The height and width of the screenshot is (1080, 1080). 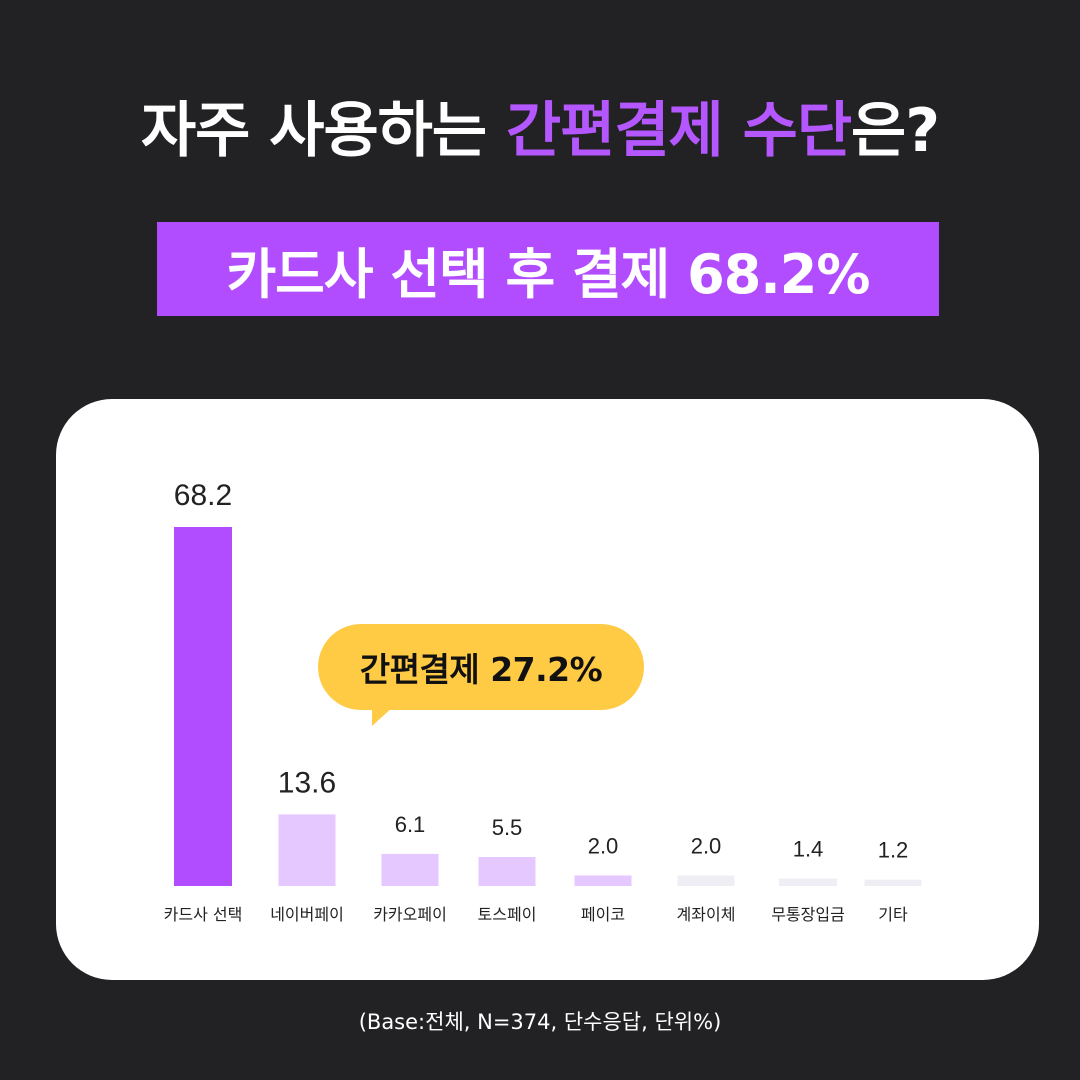 What do you see at coordinates (203, 914) in the screenshot?
I see `category-label-1: 카드사 선택` at bounding box center [203, 914].